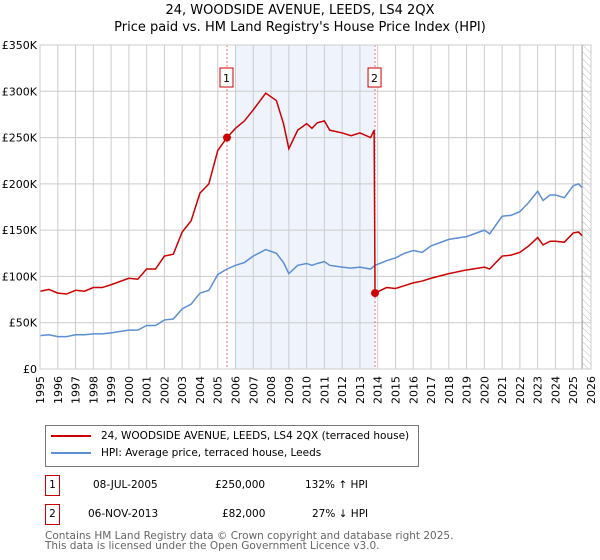 Image resolution: width=600 pixels, height=560 pixels. Describe the element at coordinates (240, 485) in the screenshot. I see `sale-price: £250,000` at that location.